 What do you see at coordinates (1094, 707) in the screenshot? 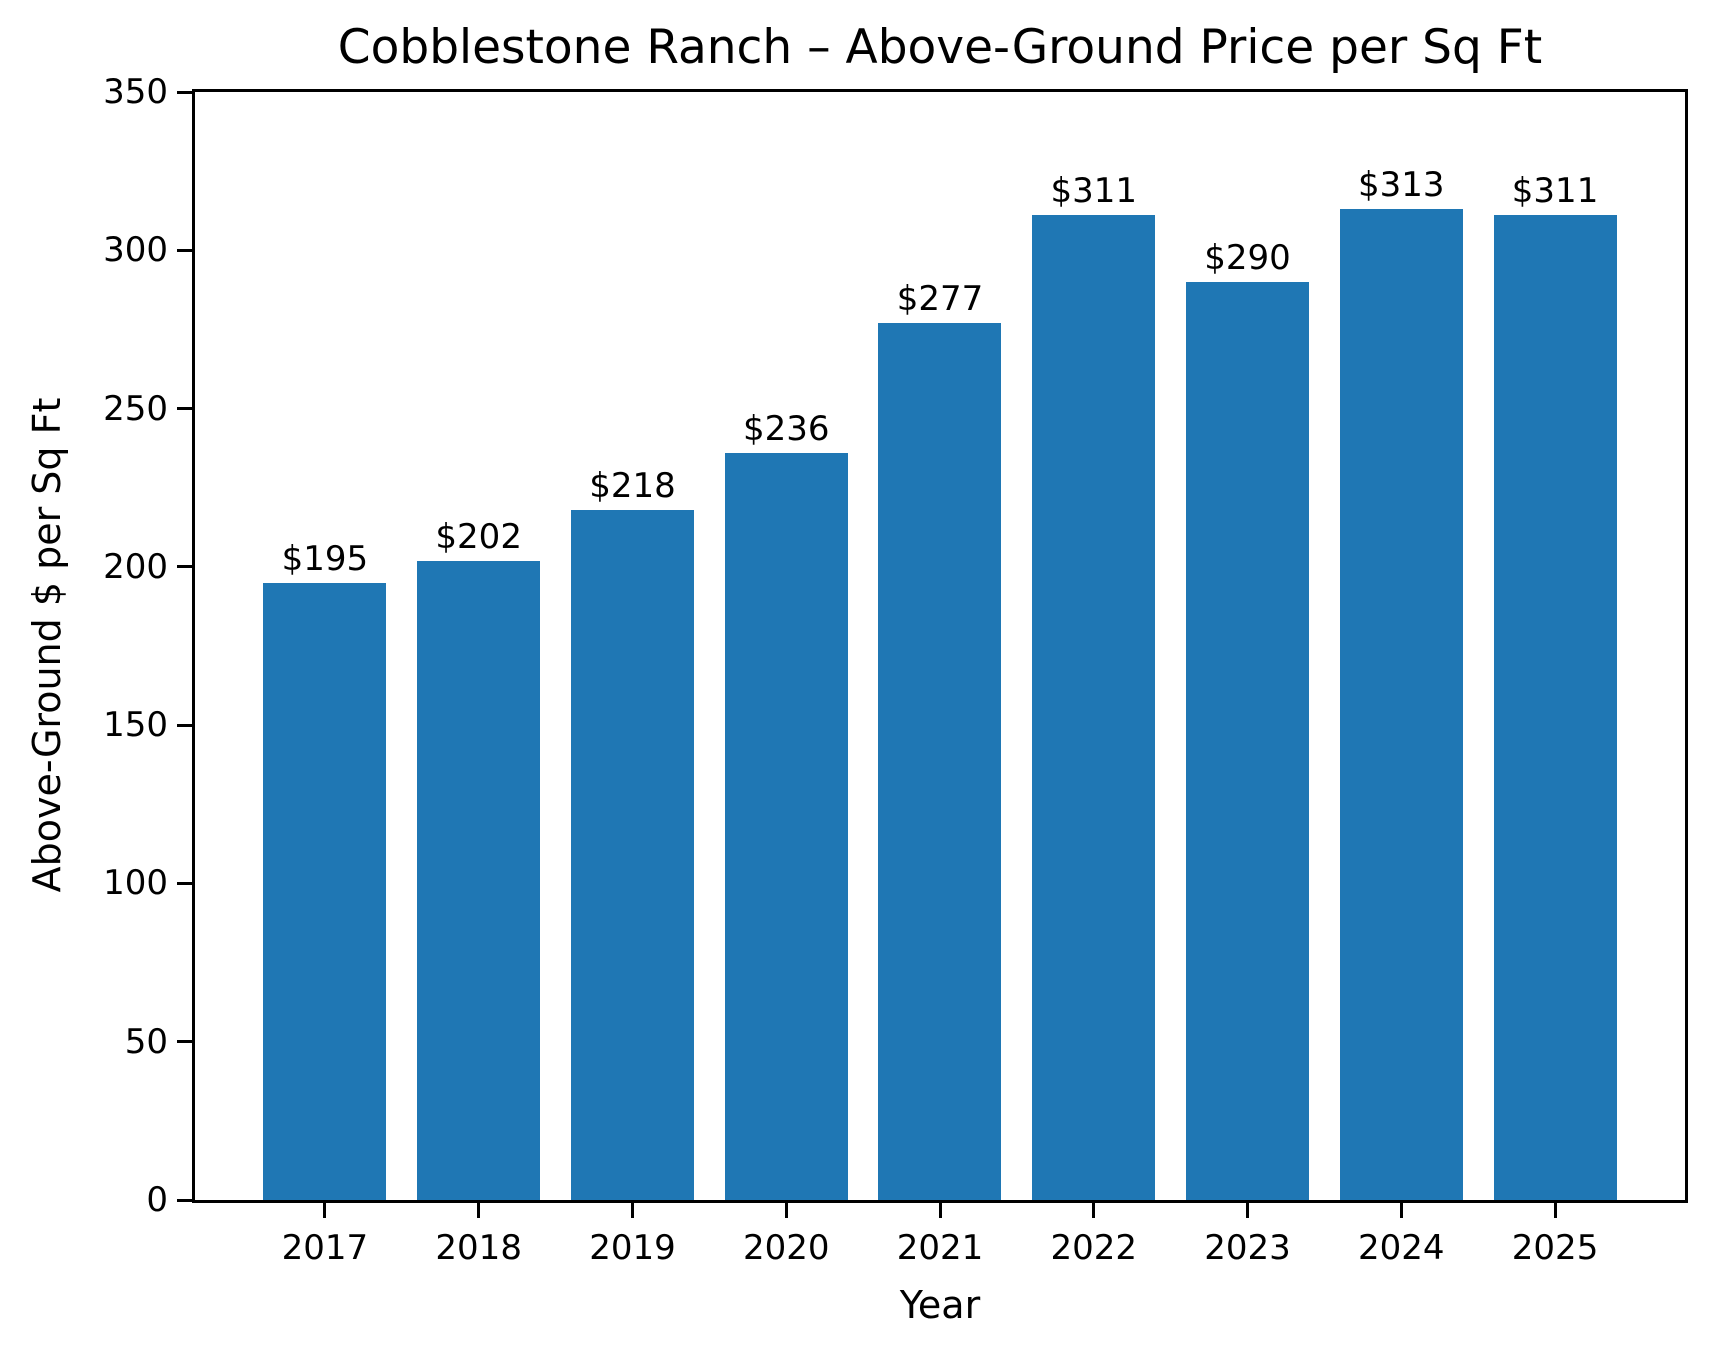
I see `bar-2022` at bounding box center [1094, 707].